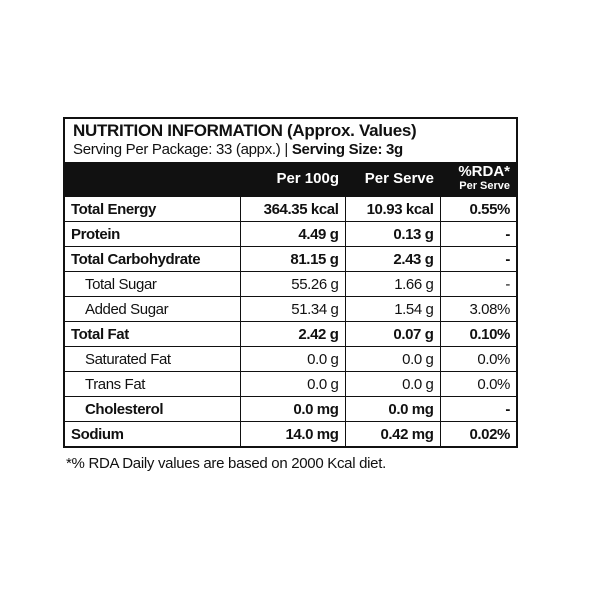 This screenshot has width=600, height=600. I want to click on column-header: Per Serve, so click(392, 179).